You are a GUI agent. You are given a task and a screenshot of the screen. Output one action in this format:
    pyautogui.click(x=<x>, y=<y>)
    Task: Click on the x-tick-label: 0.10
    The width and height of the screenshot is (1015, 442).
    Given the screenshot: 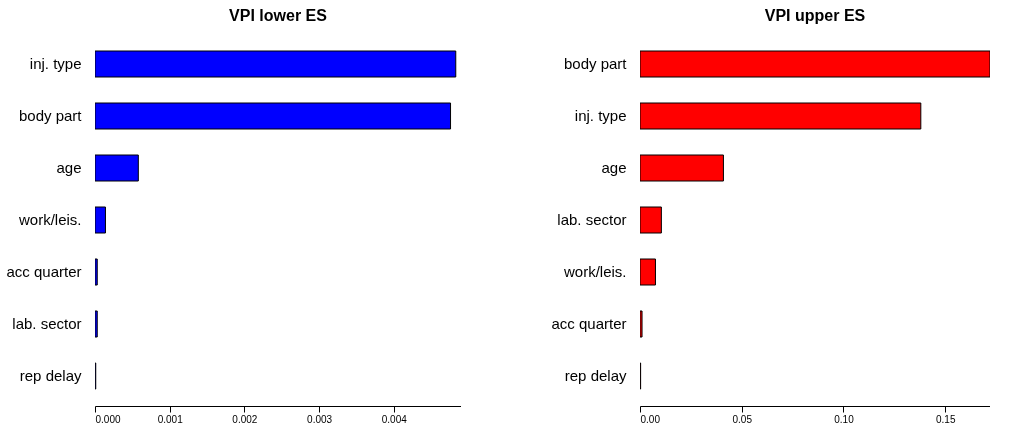 What is the action you would take?
    pyautogui.click(x=844, y=419)
    